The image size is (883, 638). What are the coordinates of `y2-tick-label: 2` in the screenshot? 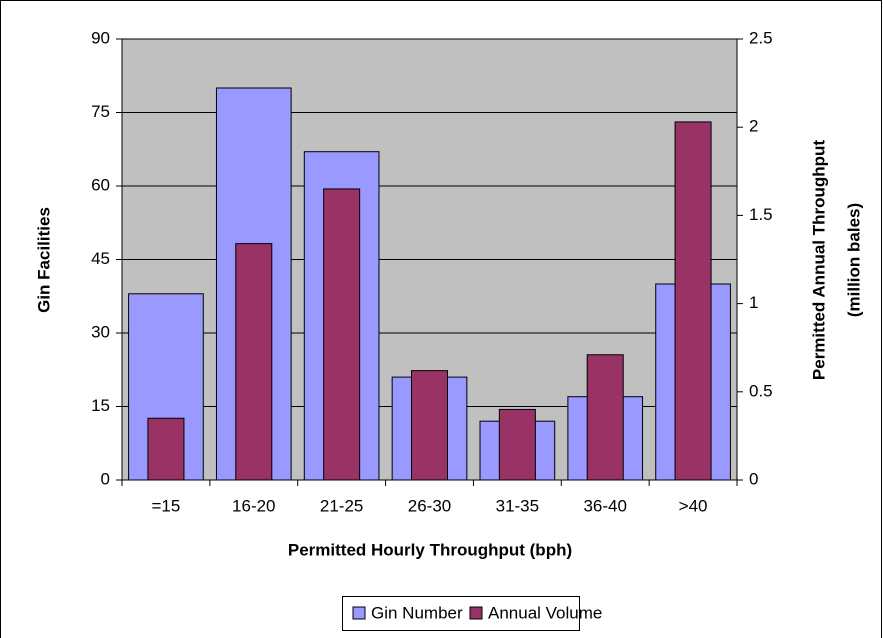 It's located at (753, 126).